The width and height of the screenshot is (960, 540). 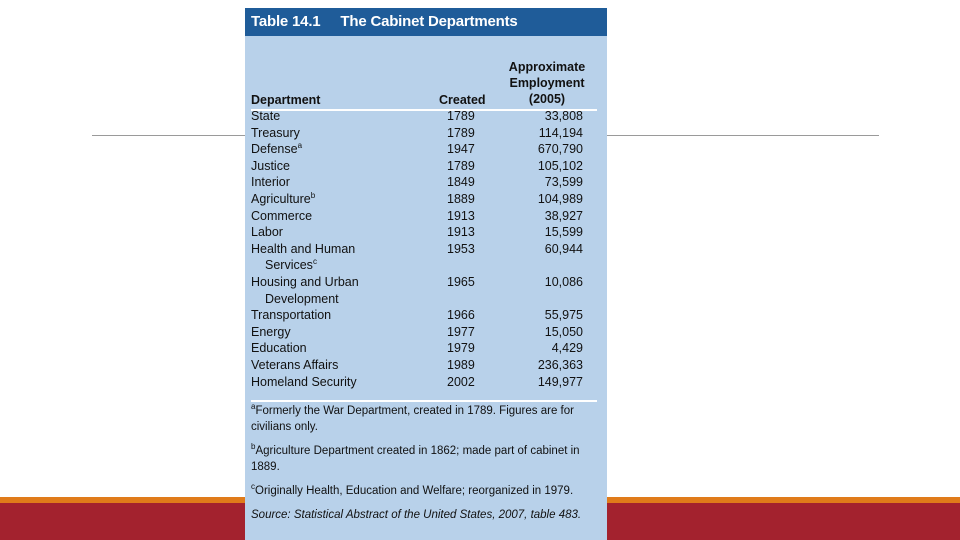 What do you see at coordinates (295, 364) in the screenshot?
I see `cell-department: Veterans Affairs` at bounding box center [295, 364].